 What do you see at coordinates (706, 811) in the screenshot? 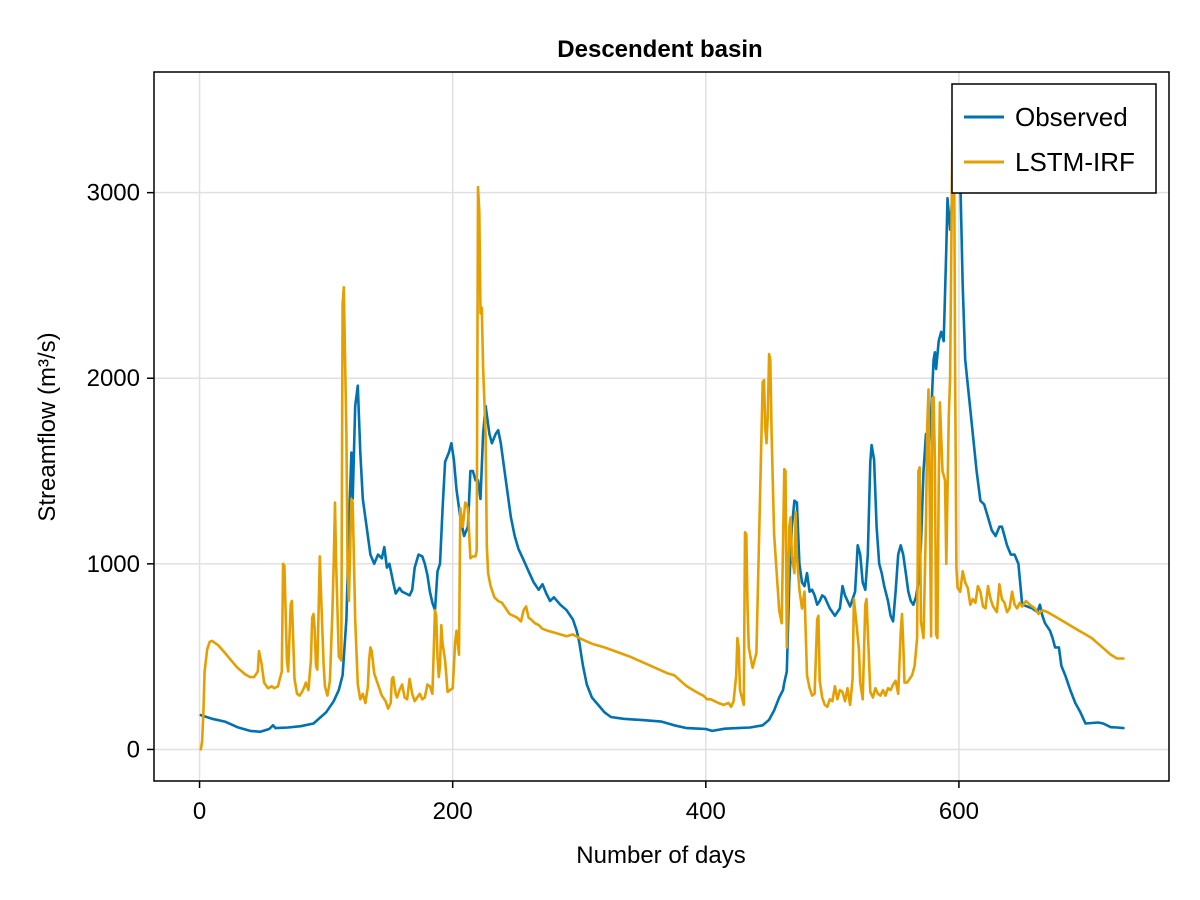
I see `x-tick-label: 400` at bounding box center [706, 811].